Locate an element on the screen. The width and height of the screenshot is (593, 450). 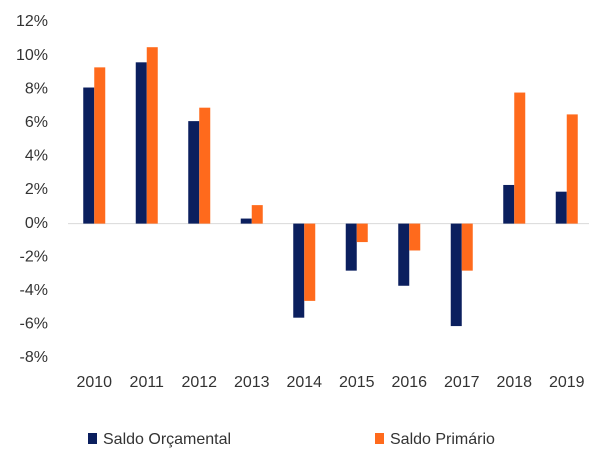
x-tick-label: 2013 is located at coordinates (252, 382).